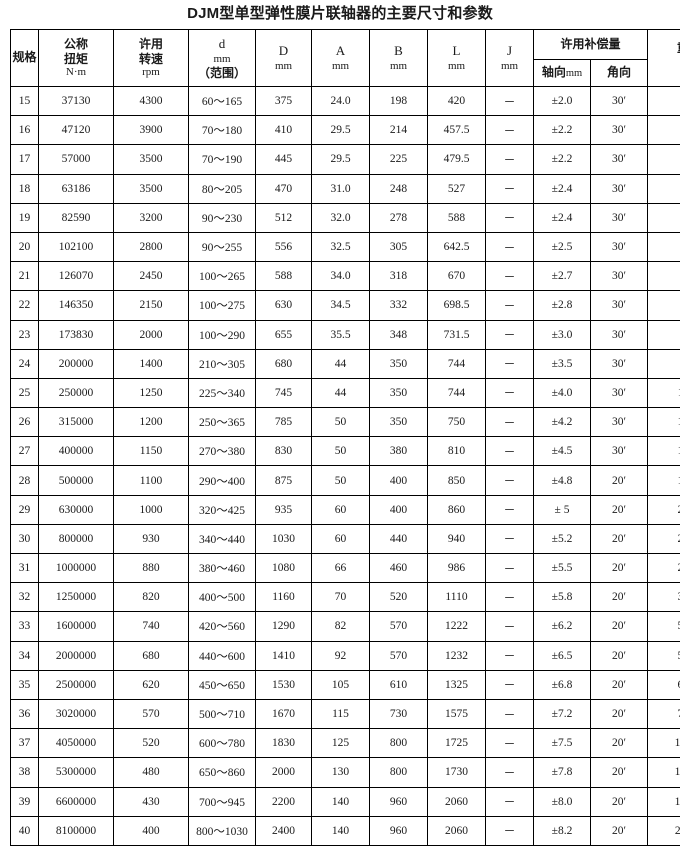 This screenshot has height=853, width=680. Describe the element at coordinates (76, 480) in the screenshot. I see `cell-torque: 500000` at that location.